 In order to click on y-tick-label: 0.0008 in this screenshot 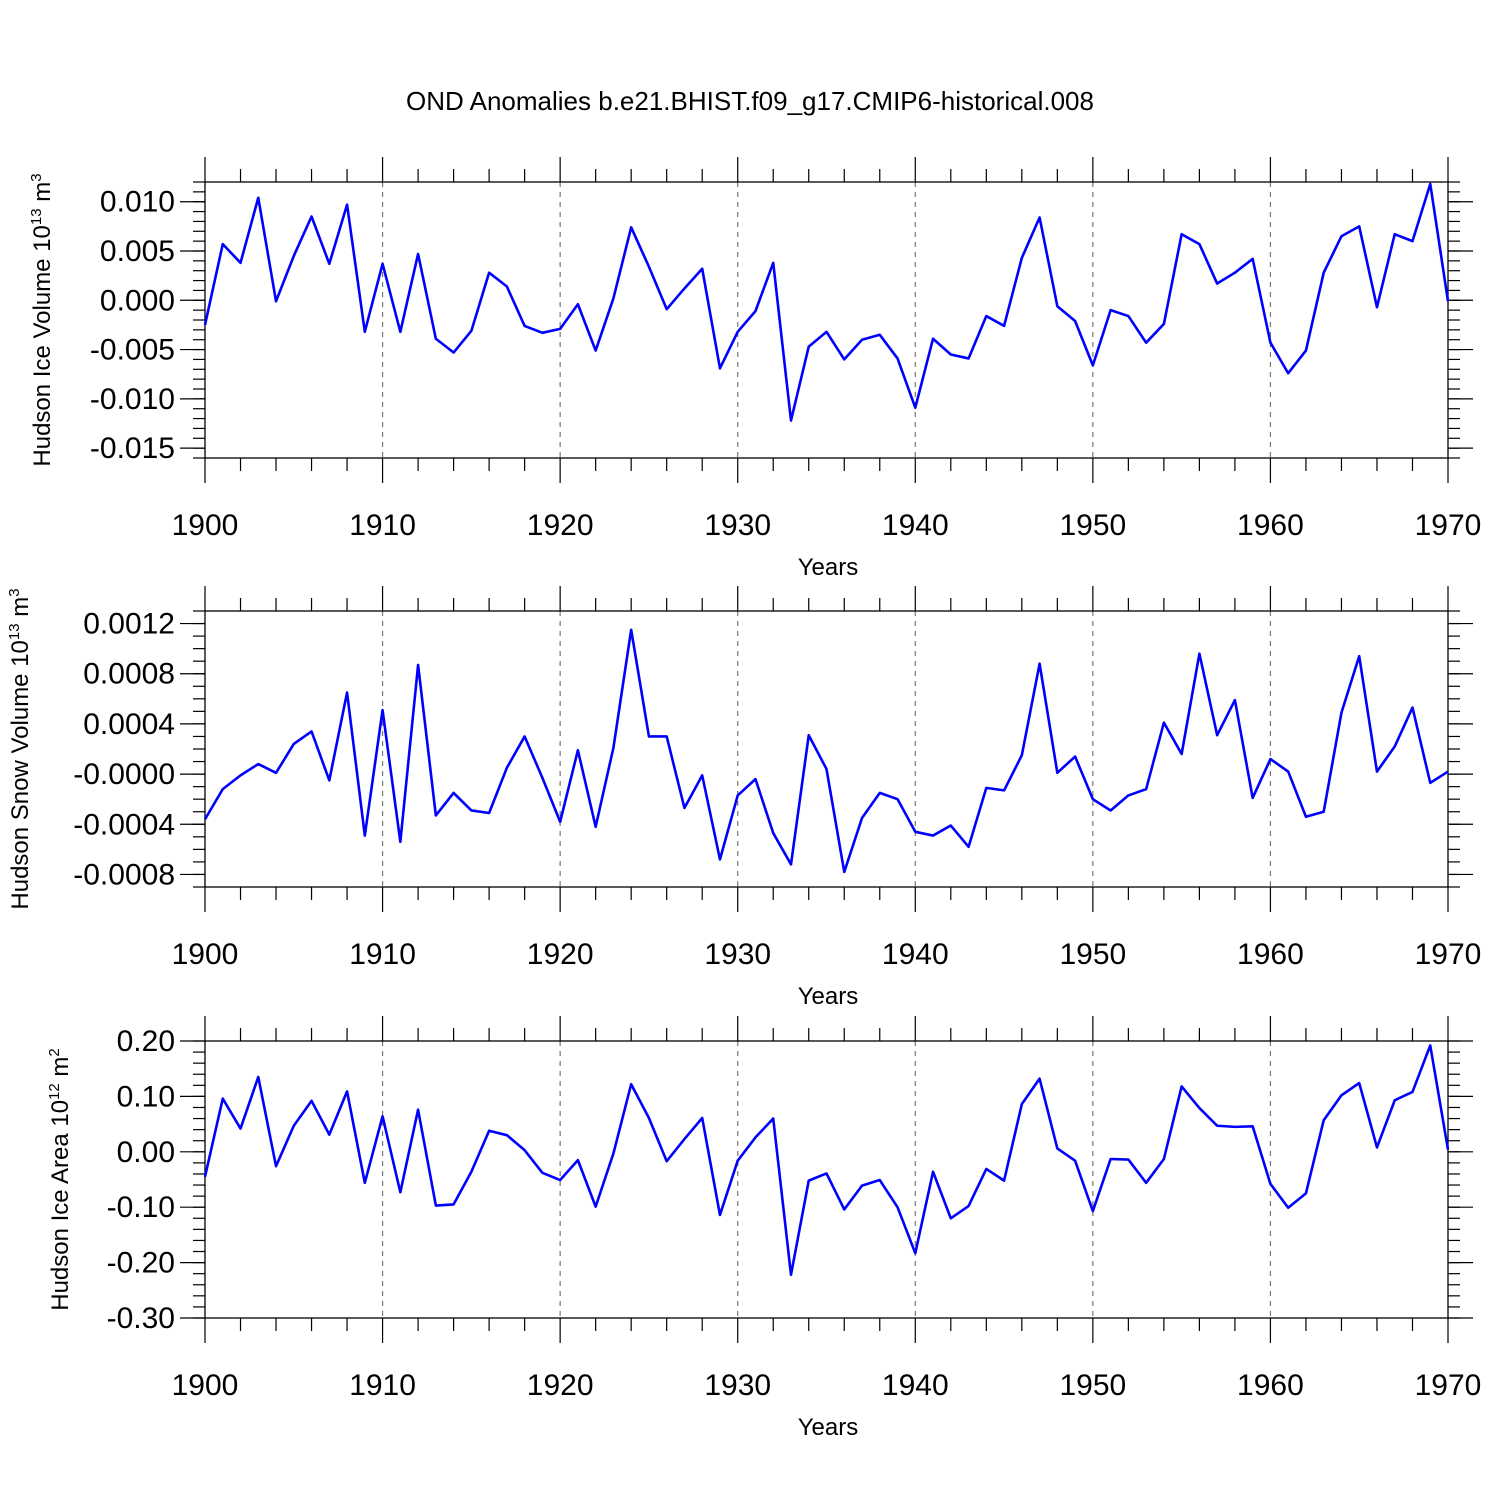, I will do `click(129, 674)`.